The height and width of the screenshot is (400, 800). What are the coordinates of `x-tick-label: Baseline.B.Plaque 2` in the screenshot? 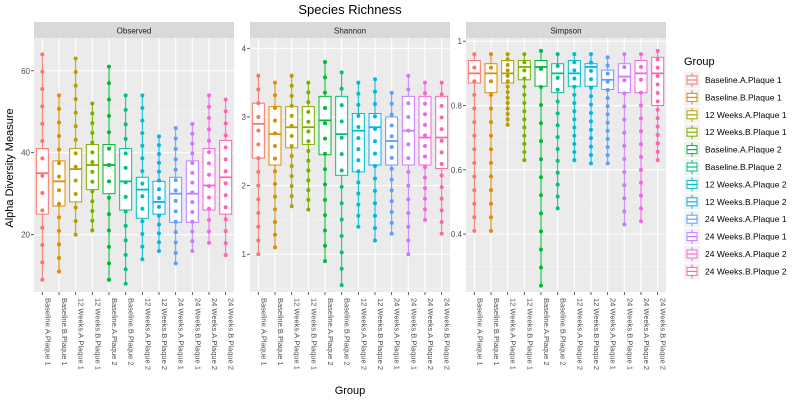 It's located at (131, 332).